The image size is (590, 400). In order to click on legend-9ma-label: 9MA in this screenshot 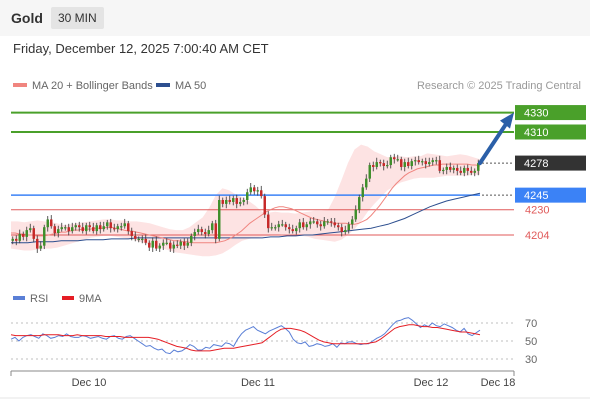, I will do `click(90, 299)`.